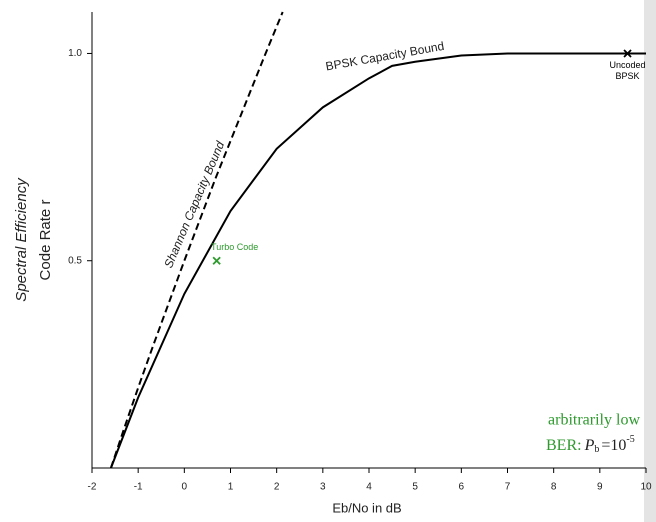  I want to click on x-axis-label: Eb/No in dB, so click(366, 507).